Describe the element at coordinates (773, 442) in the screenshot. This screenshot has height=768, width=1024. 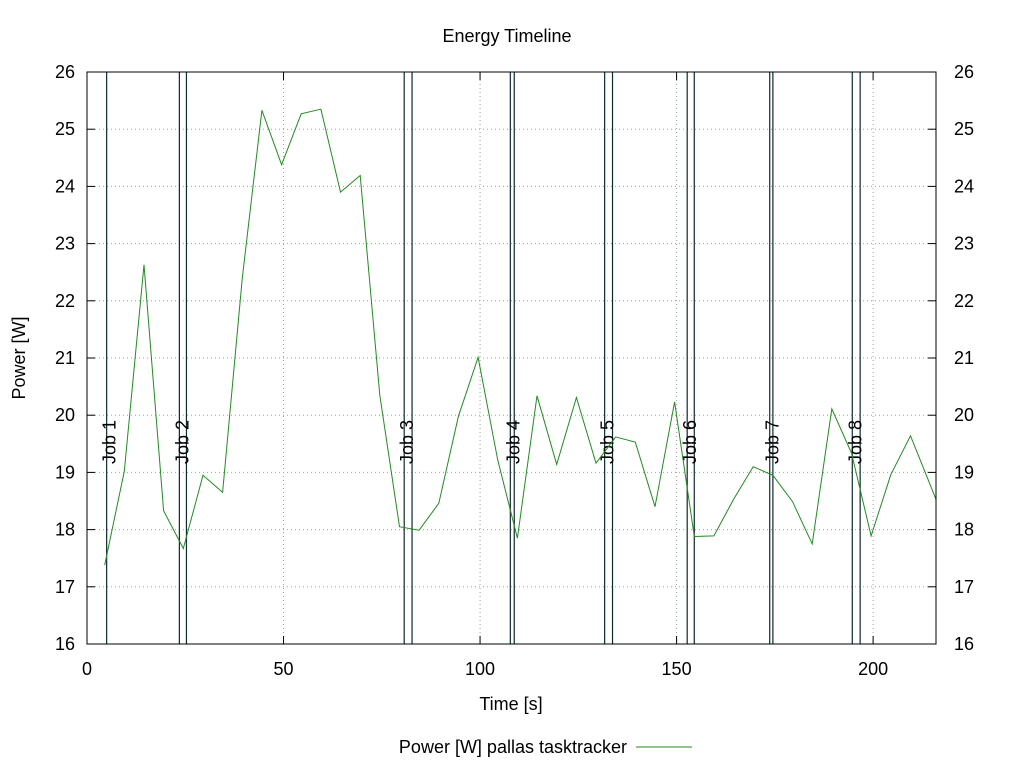
I see `job-marker-label: Job 7` at that location.